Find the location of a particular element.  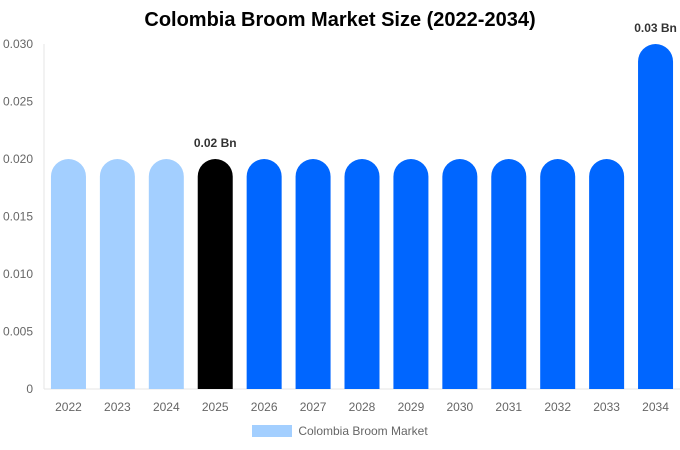

x-tick-label: 2032 is located at coordinates (557, 407).